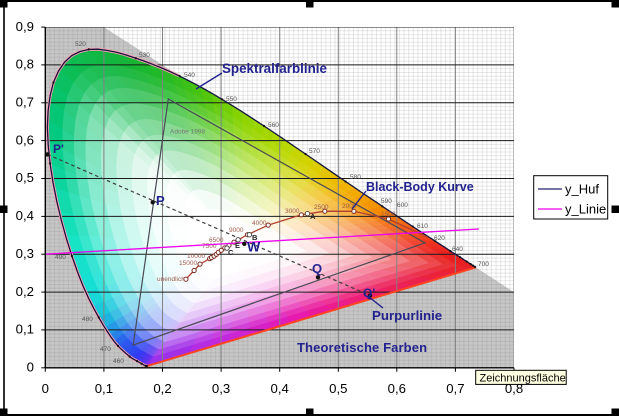 The image size is (619, 417). Describe the element at coordinates (144, 55) in the screenshot. I see `svg-text: 530` at that location.